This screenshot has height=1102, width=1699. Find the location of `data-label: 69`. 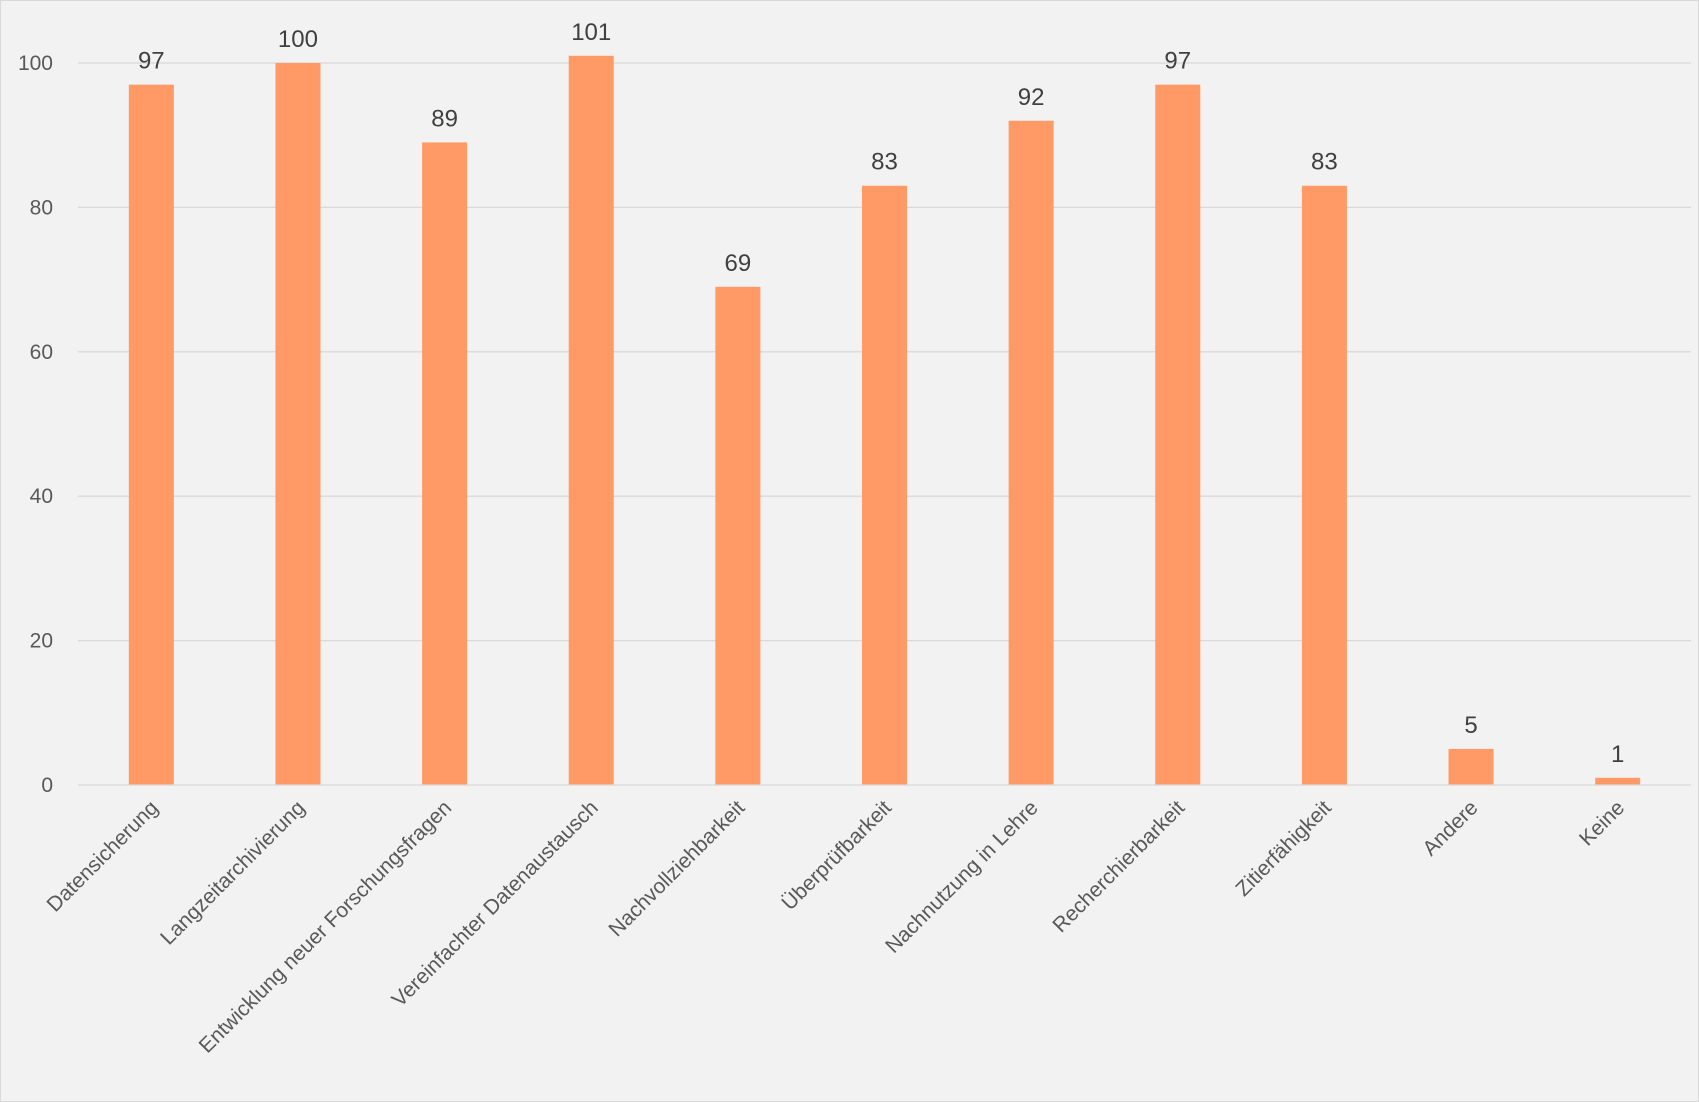

data-label: 69 is located at coordinates (738, 263).